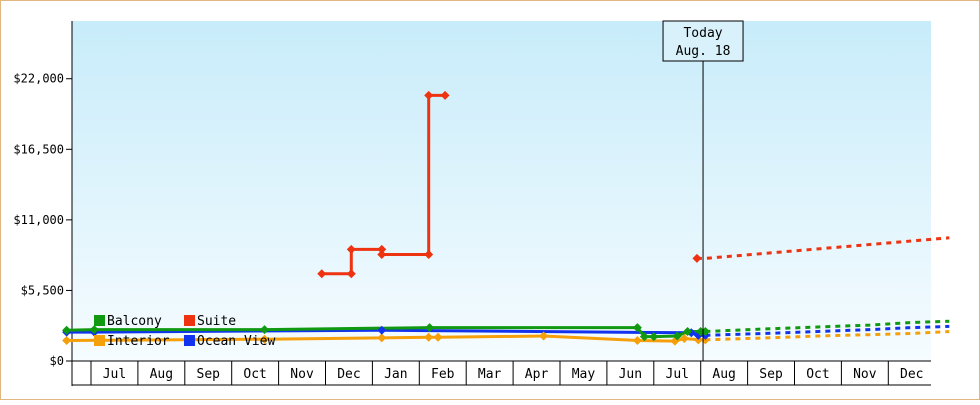  What do you see at coordinates (537, 374) in the screenshot?
I see `month-label: Apr` at bounding box center [537, 374].